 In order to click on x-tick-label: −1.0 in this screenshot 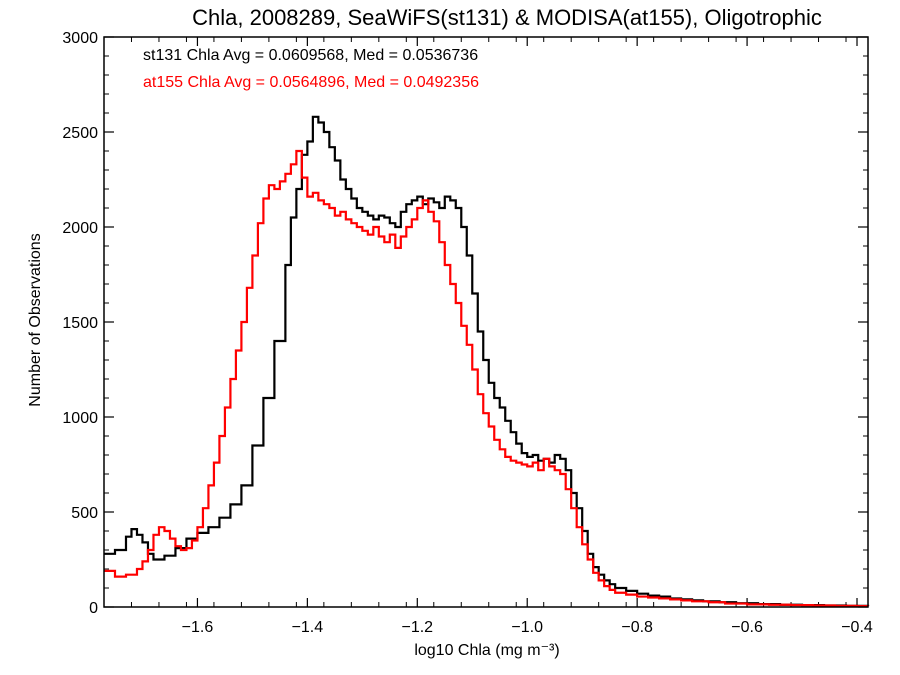, I will do `click(527, 627)`.